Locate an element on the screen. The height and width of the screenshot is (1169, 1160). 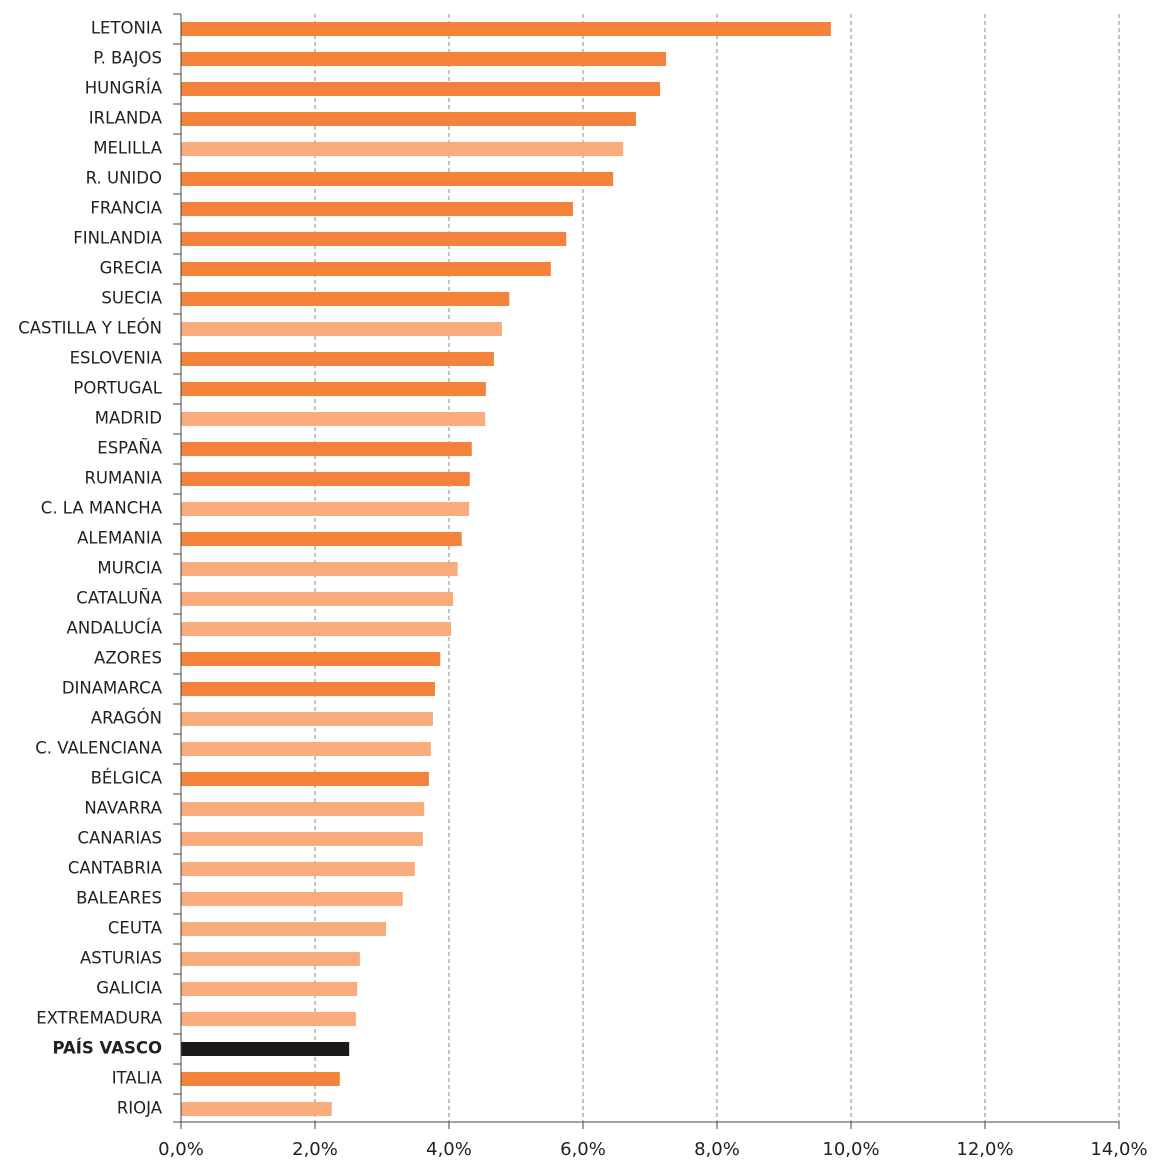
x-tick-label: 0,0% is located at coordinates (181, 1149).